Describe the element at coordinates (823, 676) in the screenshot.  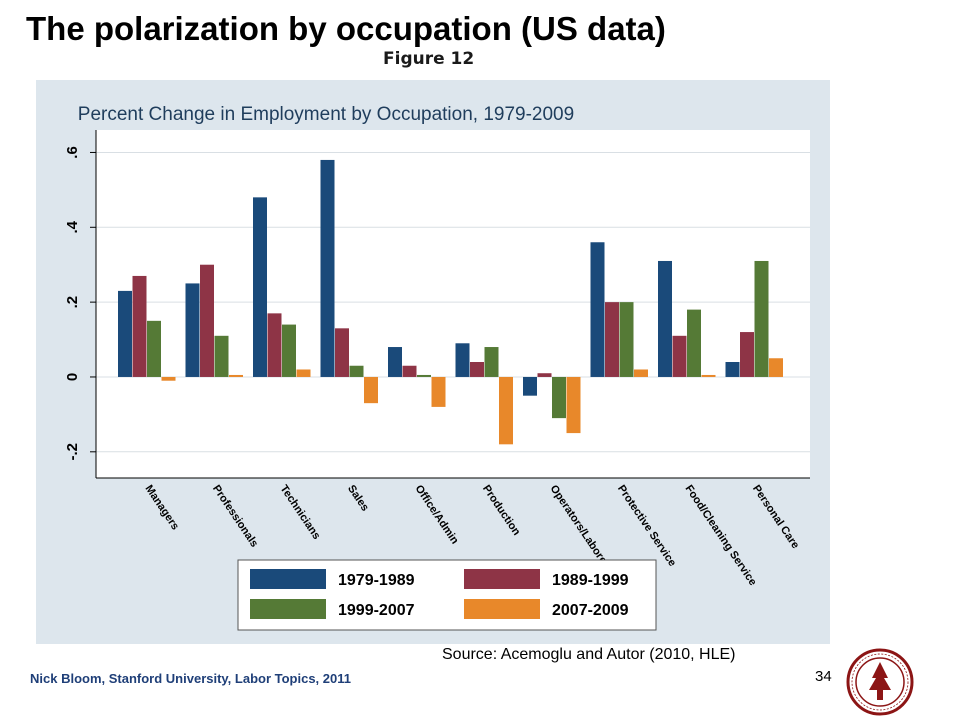
I see `page-number: 34` at that location.